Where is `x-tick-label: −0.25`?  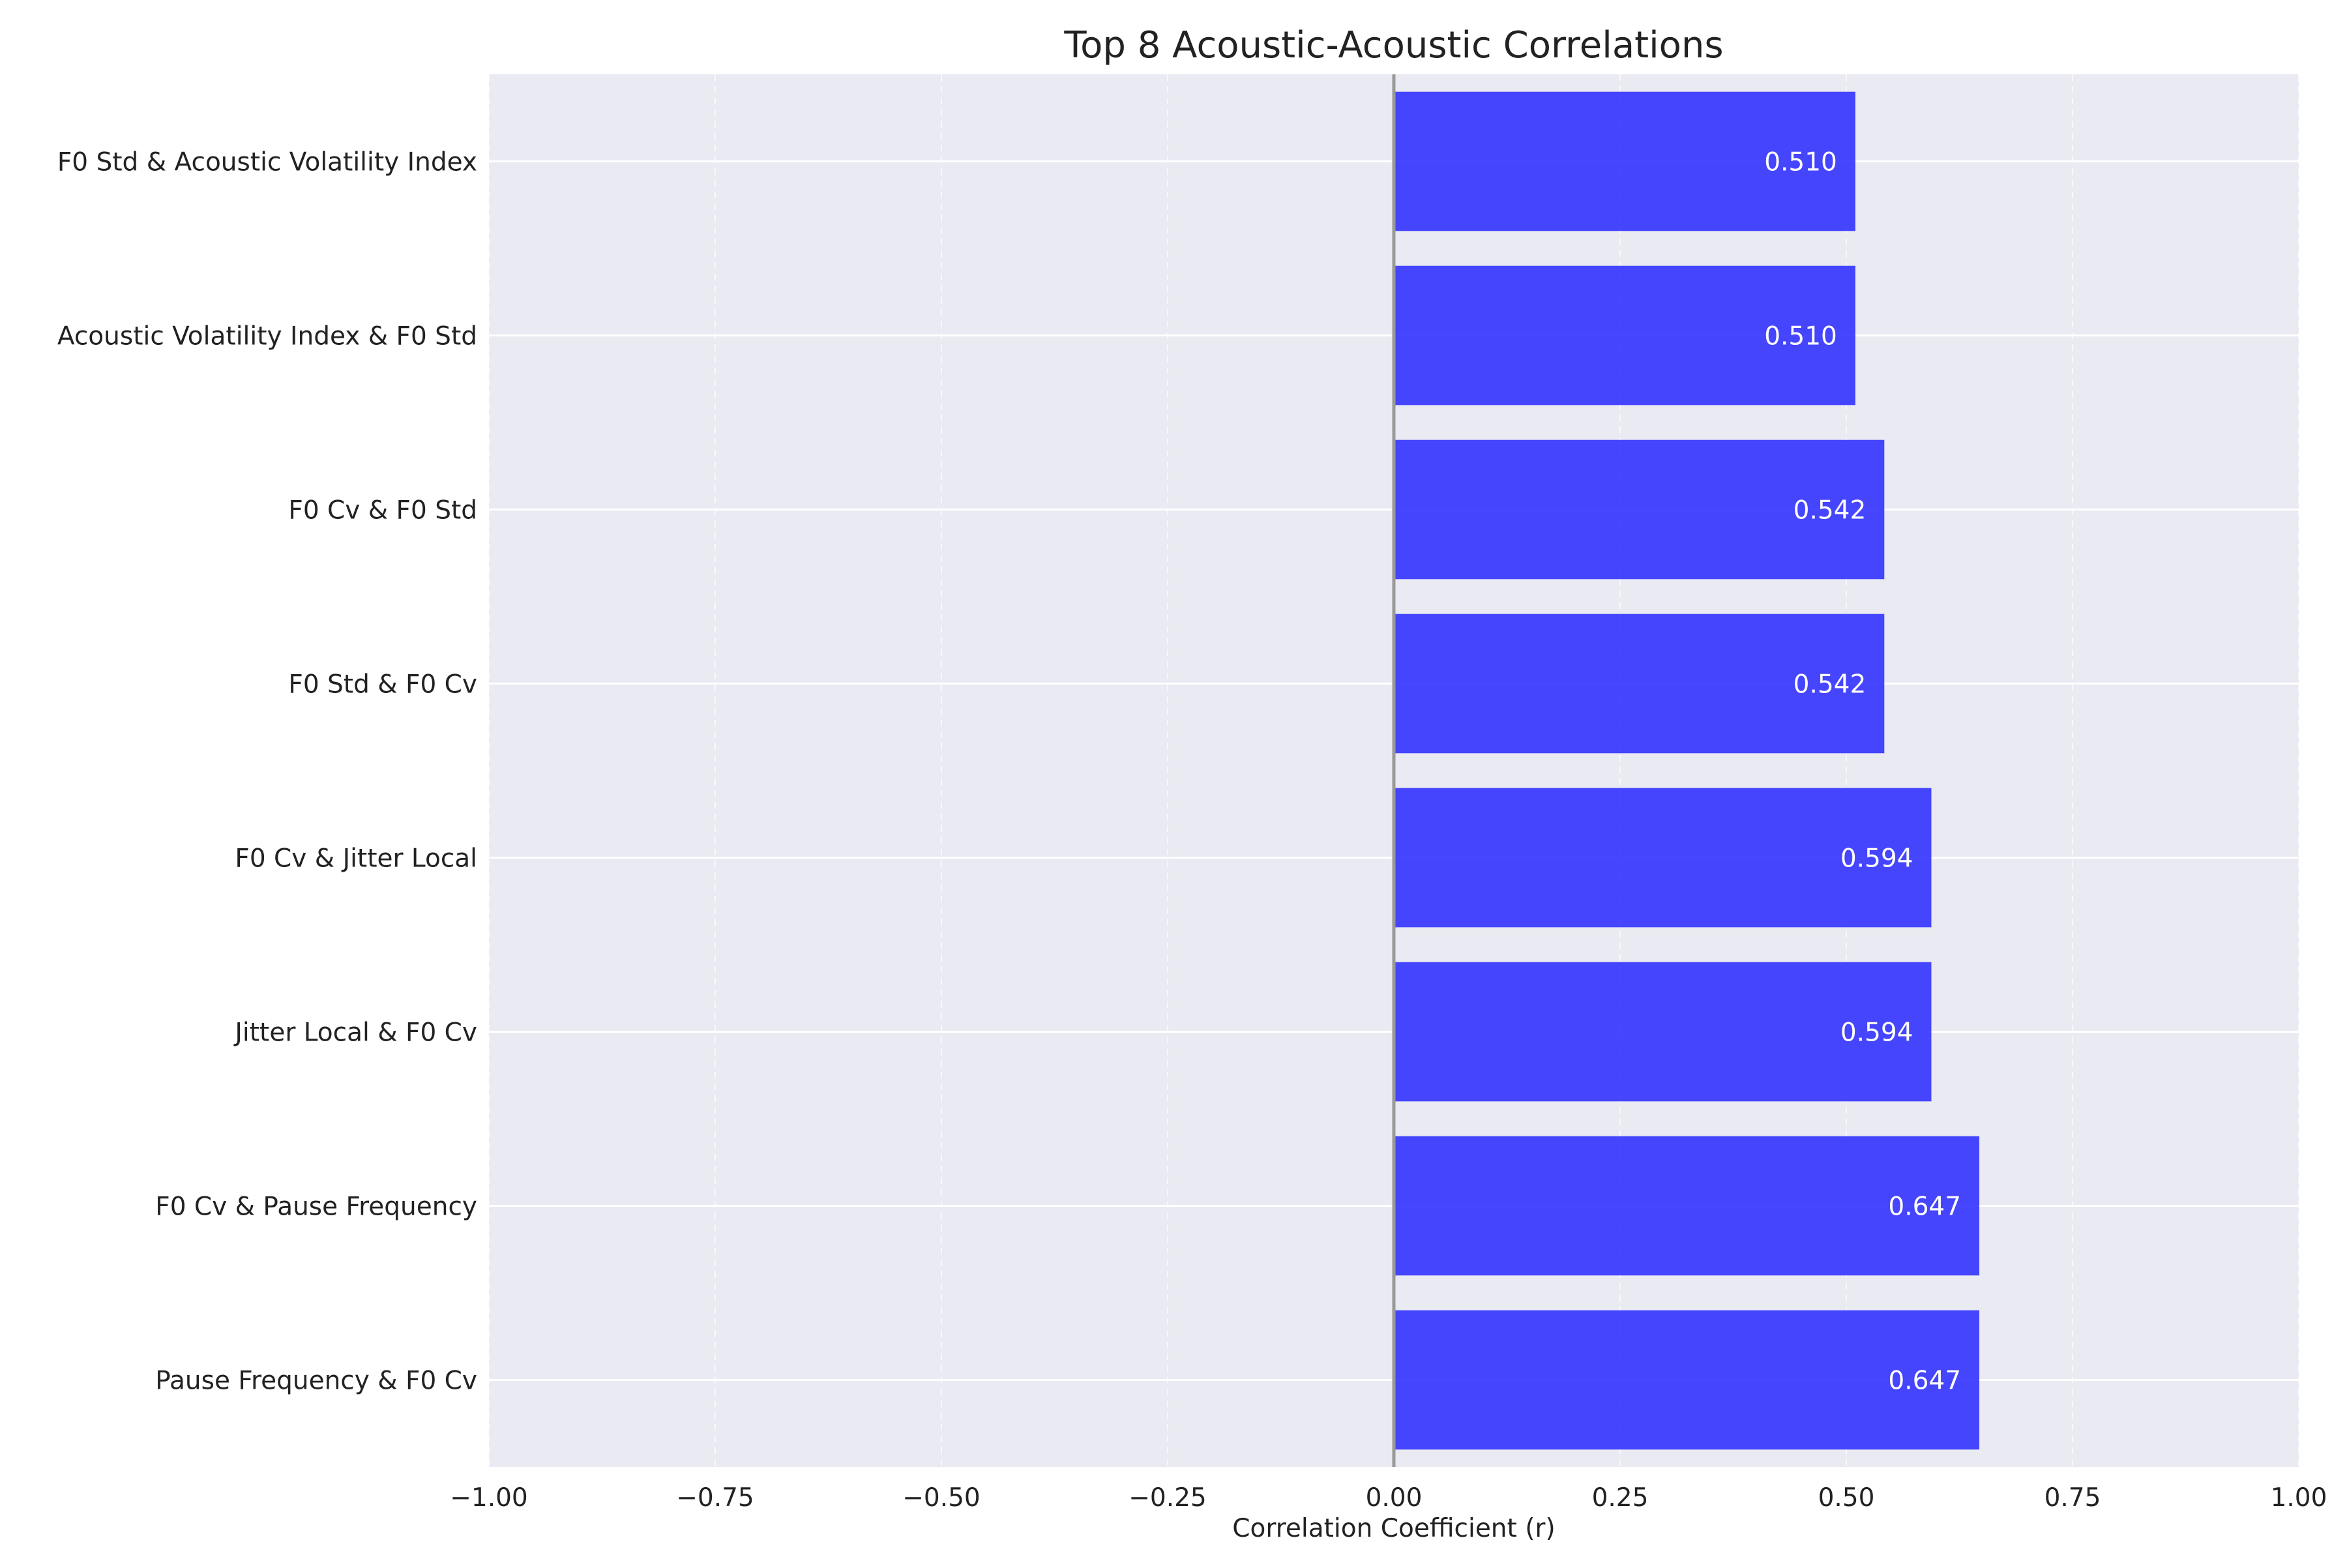 x-tick-label: −0.25 is located at coordinates (1168, 1498).